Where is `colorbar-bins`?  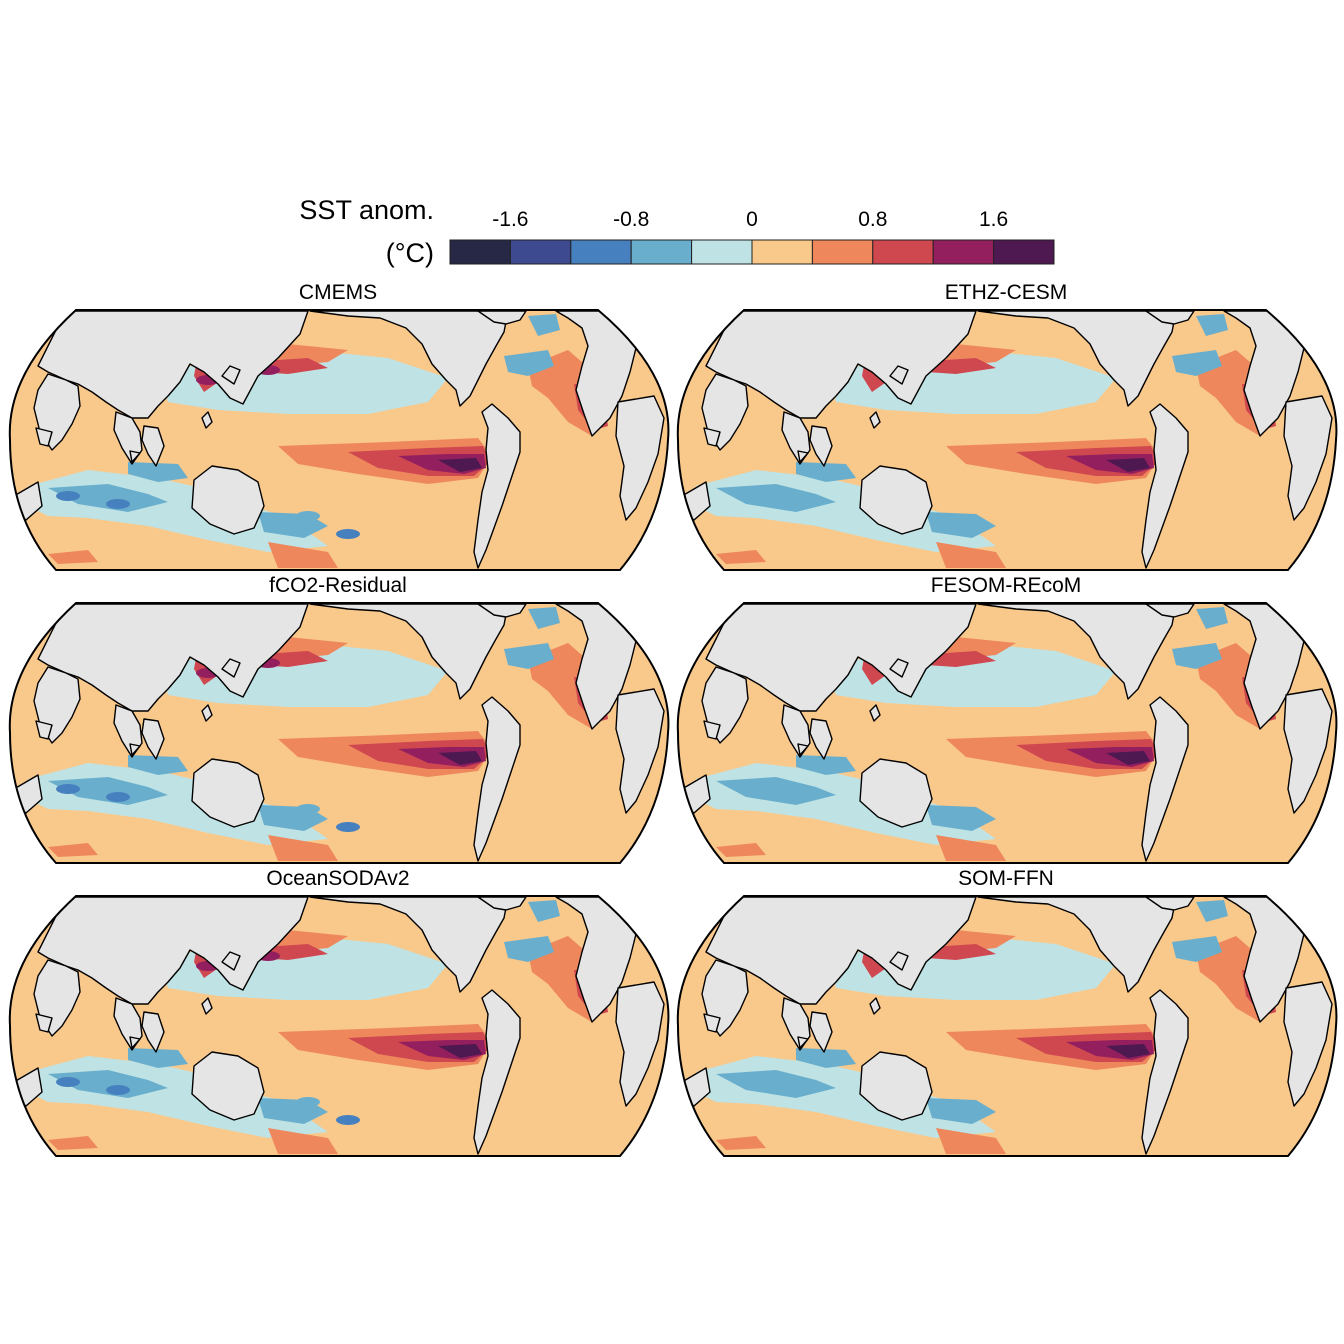 colorbar-bins is located at coordinates (752, 252).